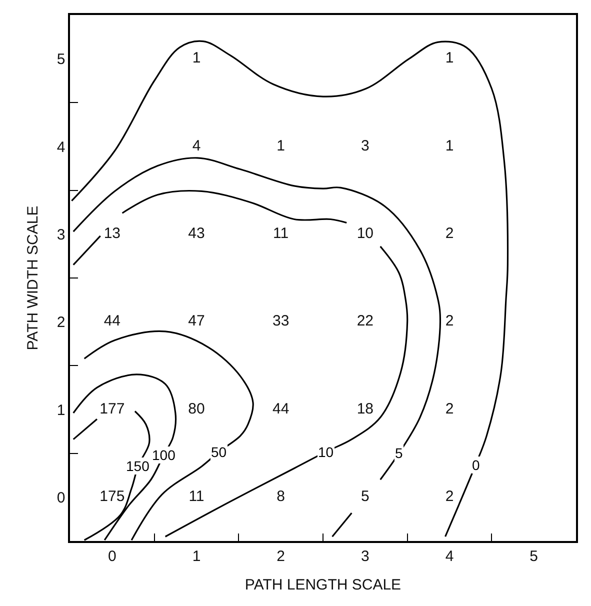 The width and height of the screenshot is (591, 606). I want to click on data-label: 43, so click(196, 233).